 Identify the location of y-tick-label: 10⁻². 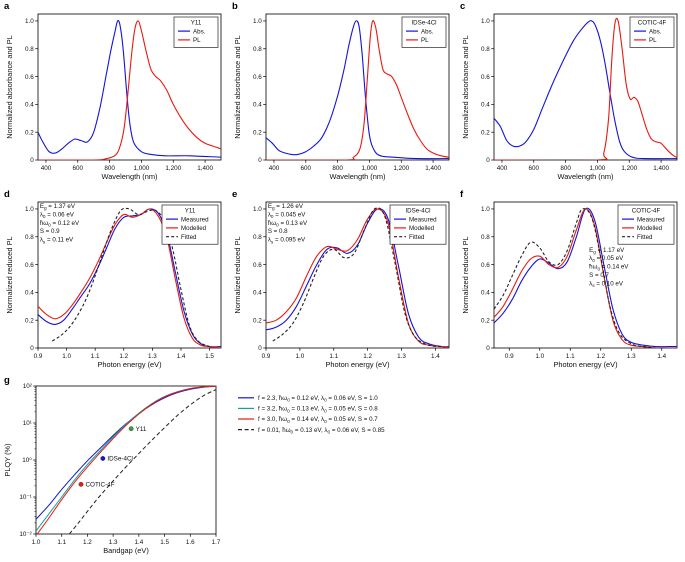
(25, 534).